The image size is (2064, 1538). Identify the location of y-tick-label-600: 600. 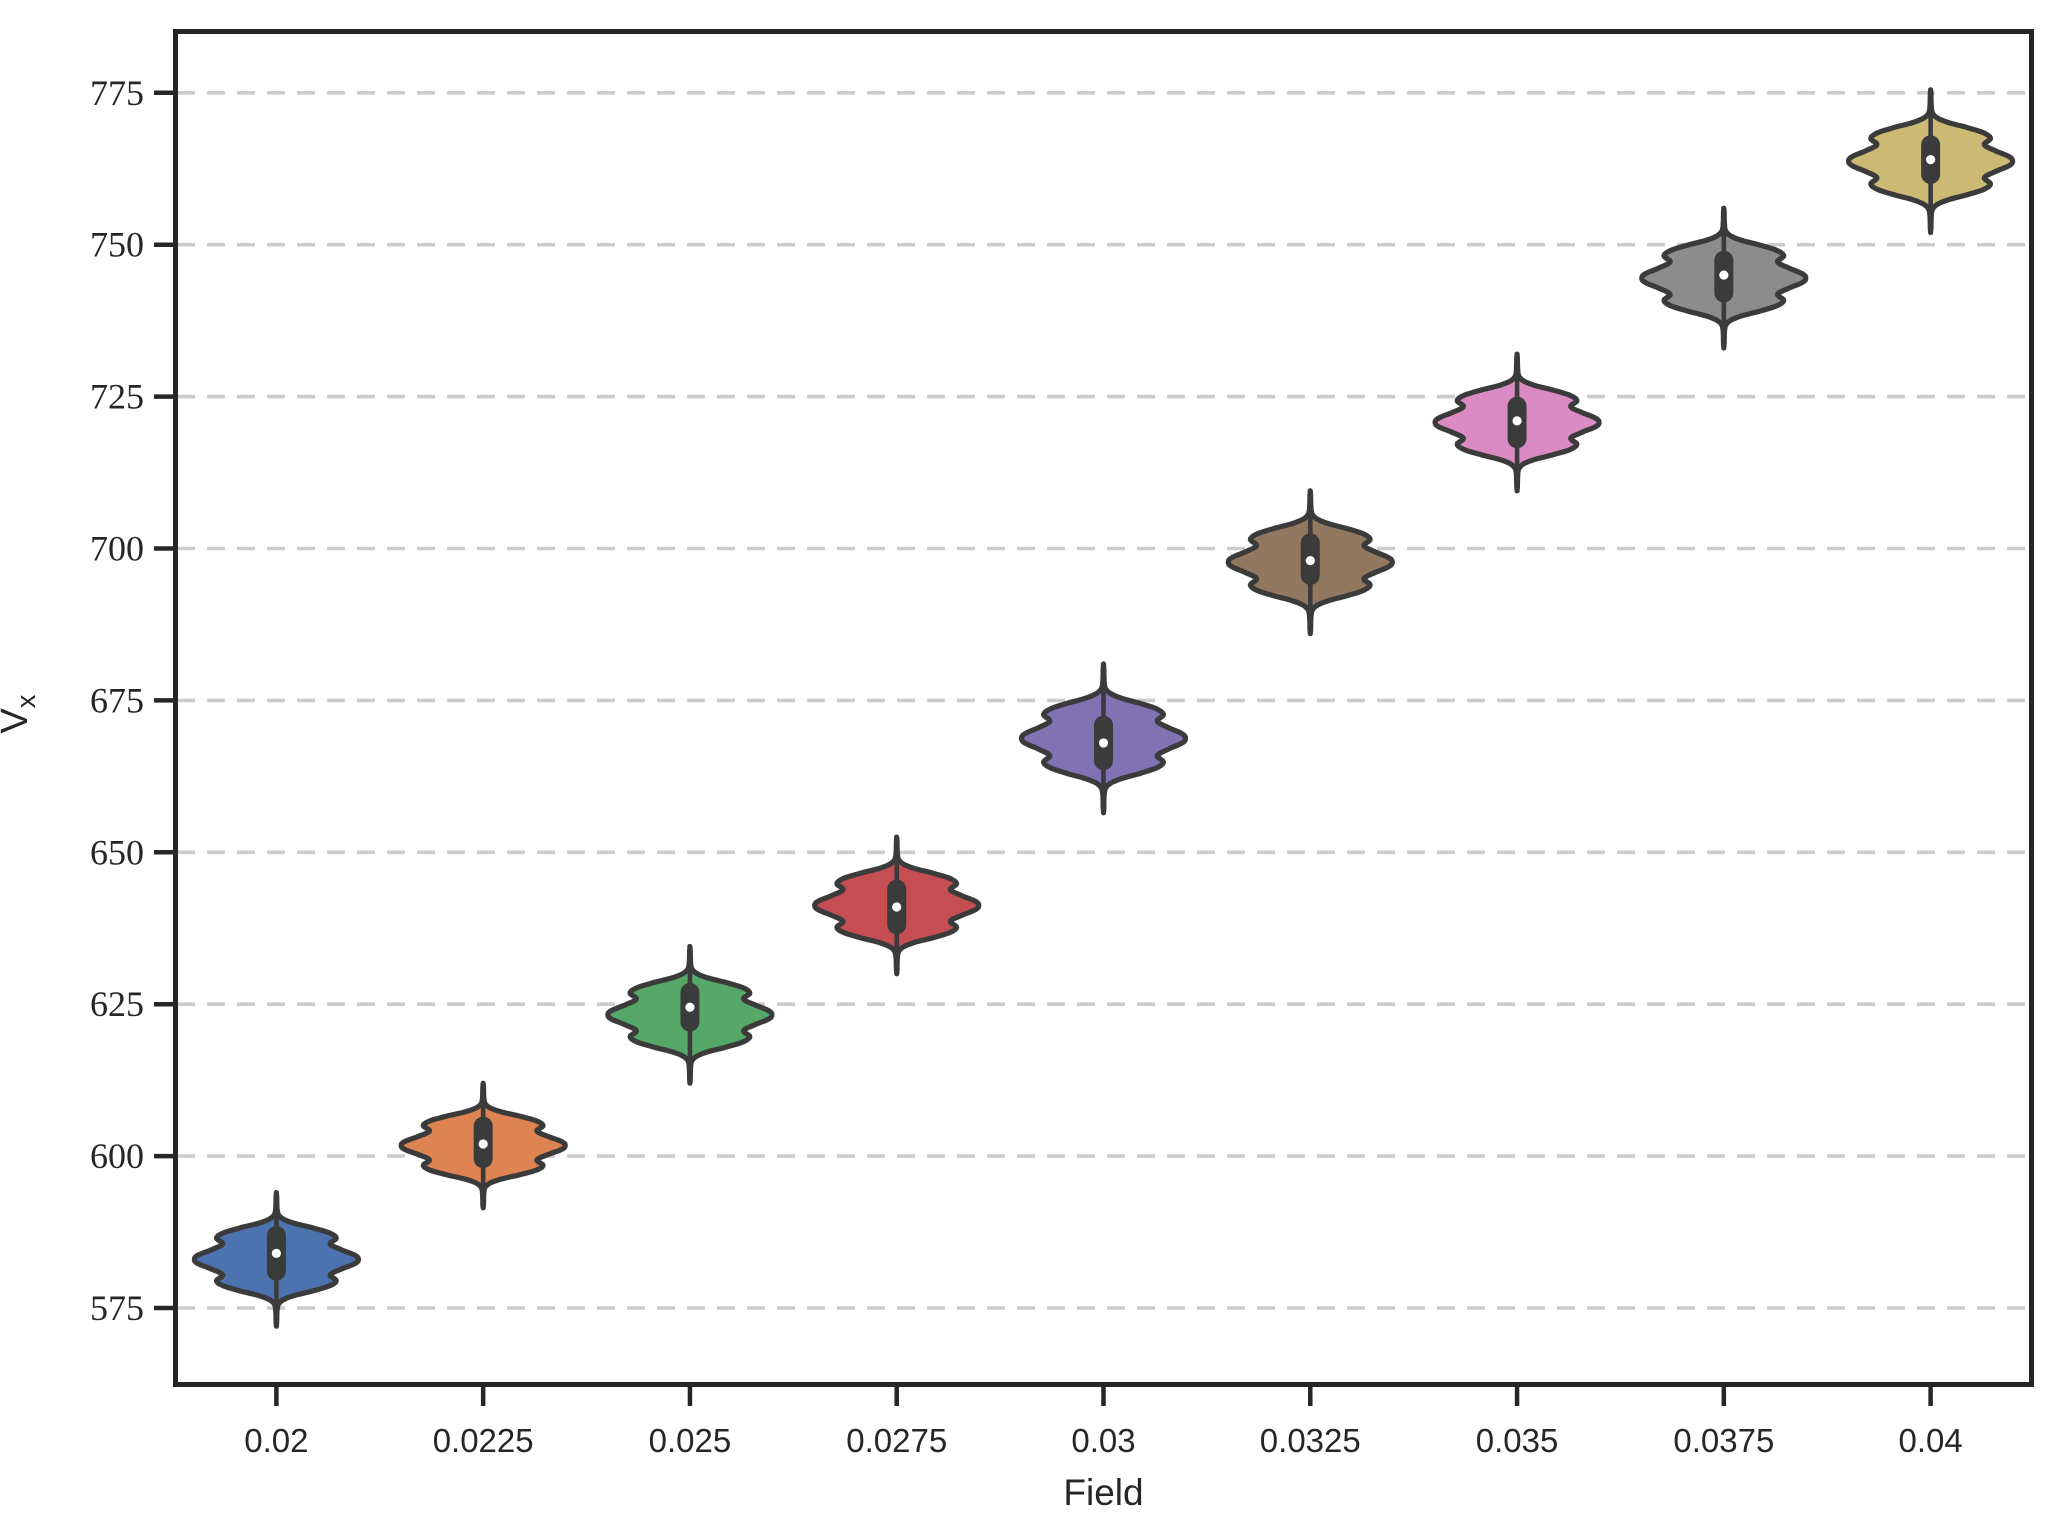
(117, 1156).